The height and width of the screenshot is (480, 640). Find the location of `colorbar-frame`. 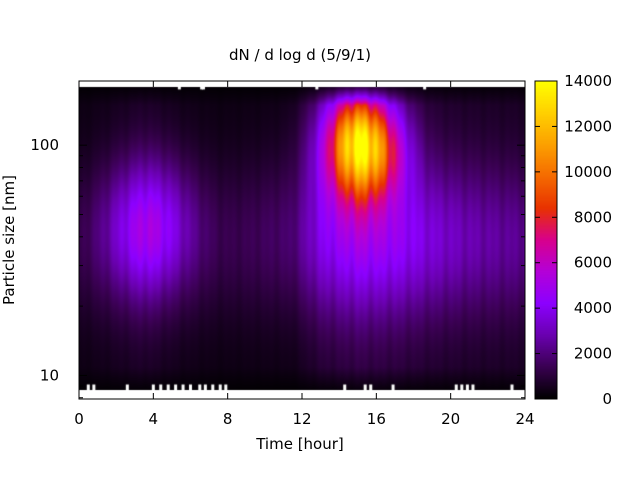

colorbar-frame is located at coordinates (546, 240).